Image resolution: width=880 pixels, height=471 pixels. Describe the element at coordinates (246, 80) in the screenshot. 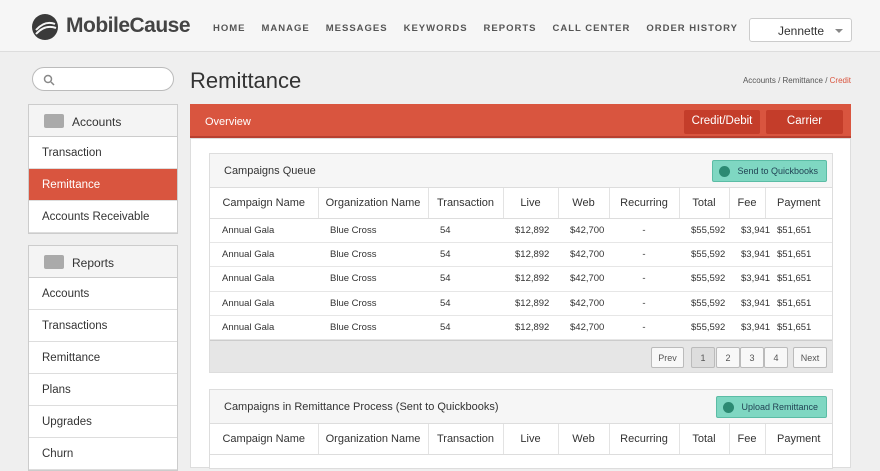

I see `page-title: Remittance` at that location.